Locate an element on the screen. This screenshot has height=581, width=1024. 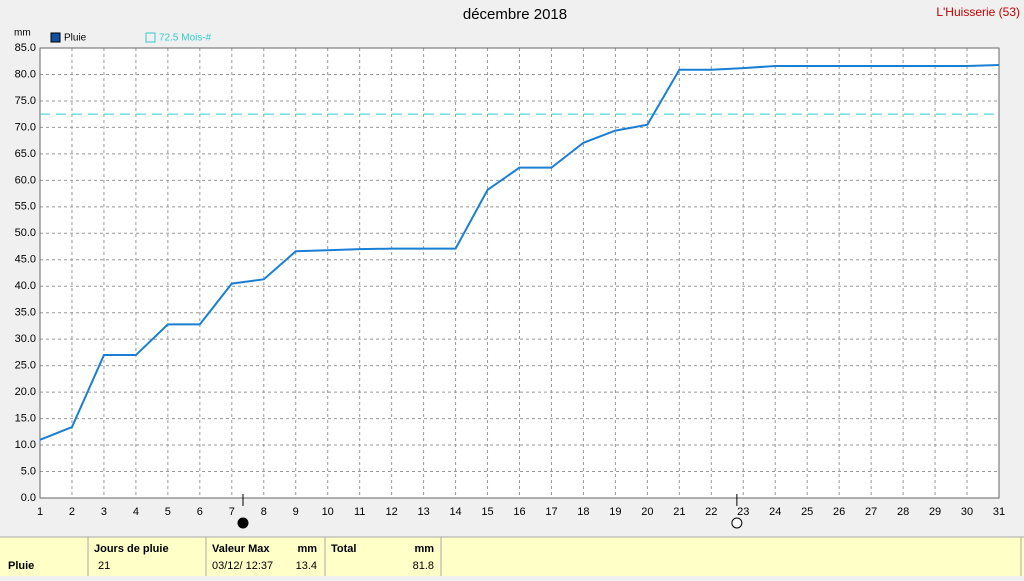
x-tick-label: 1 is located at coordinates (40, 512).